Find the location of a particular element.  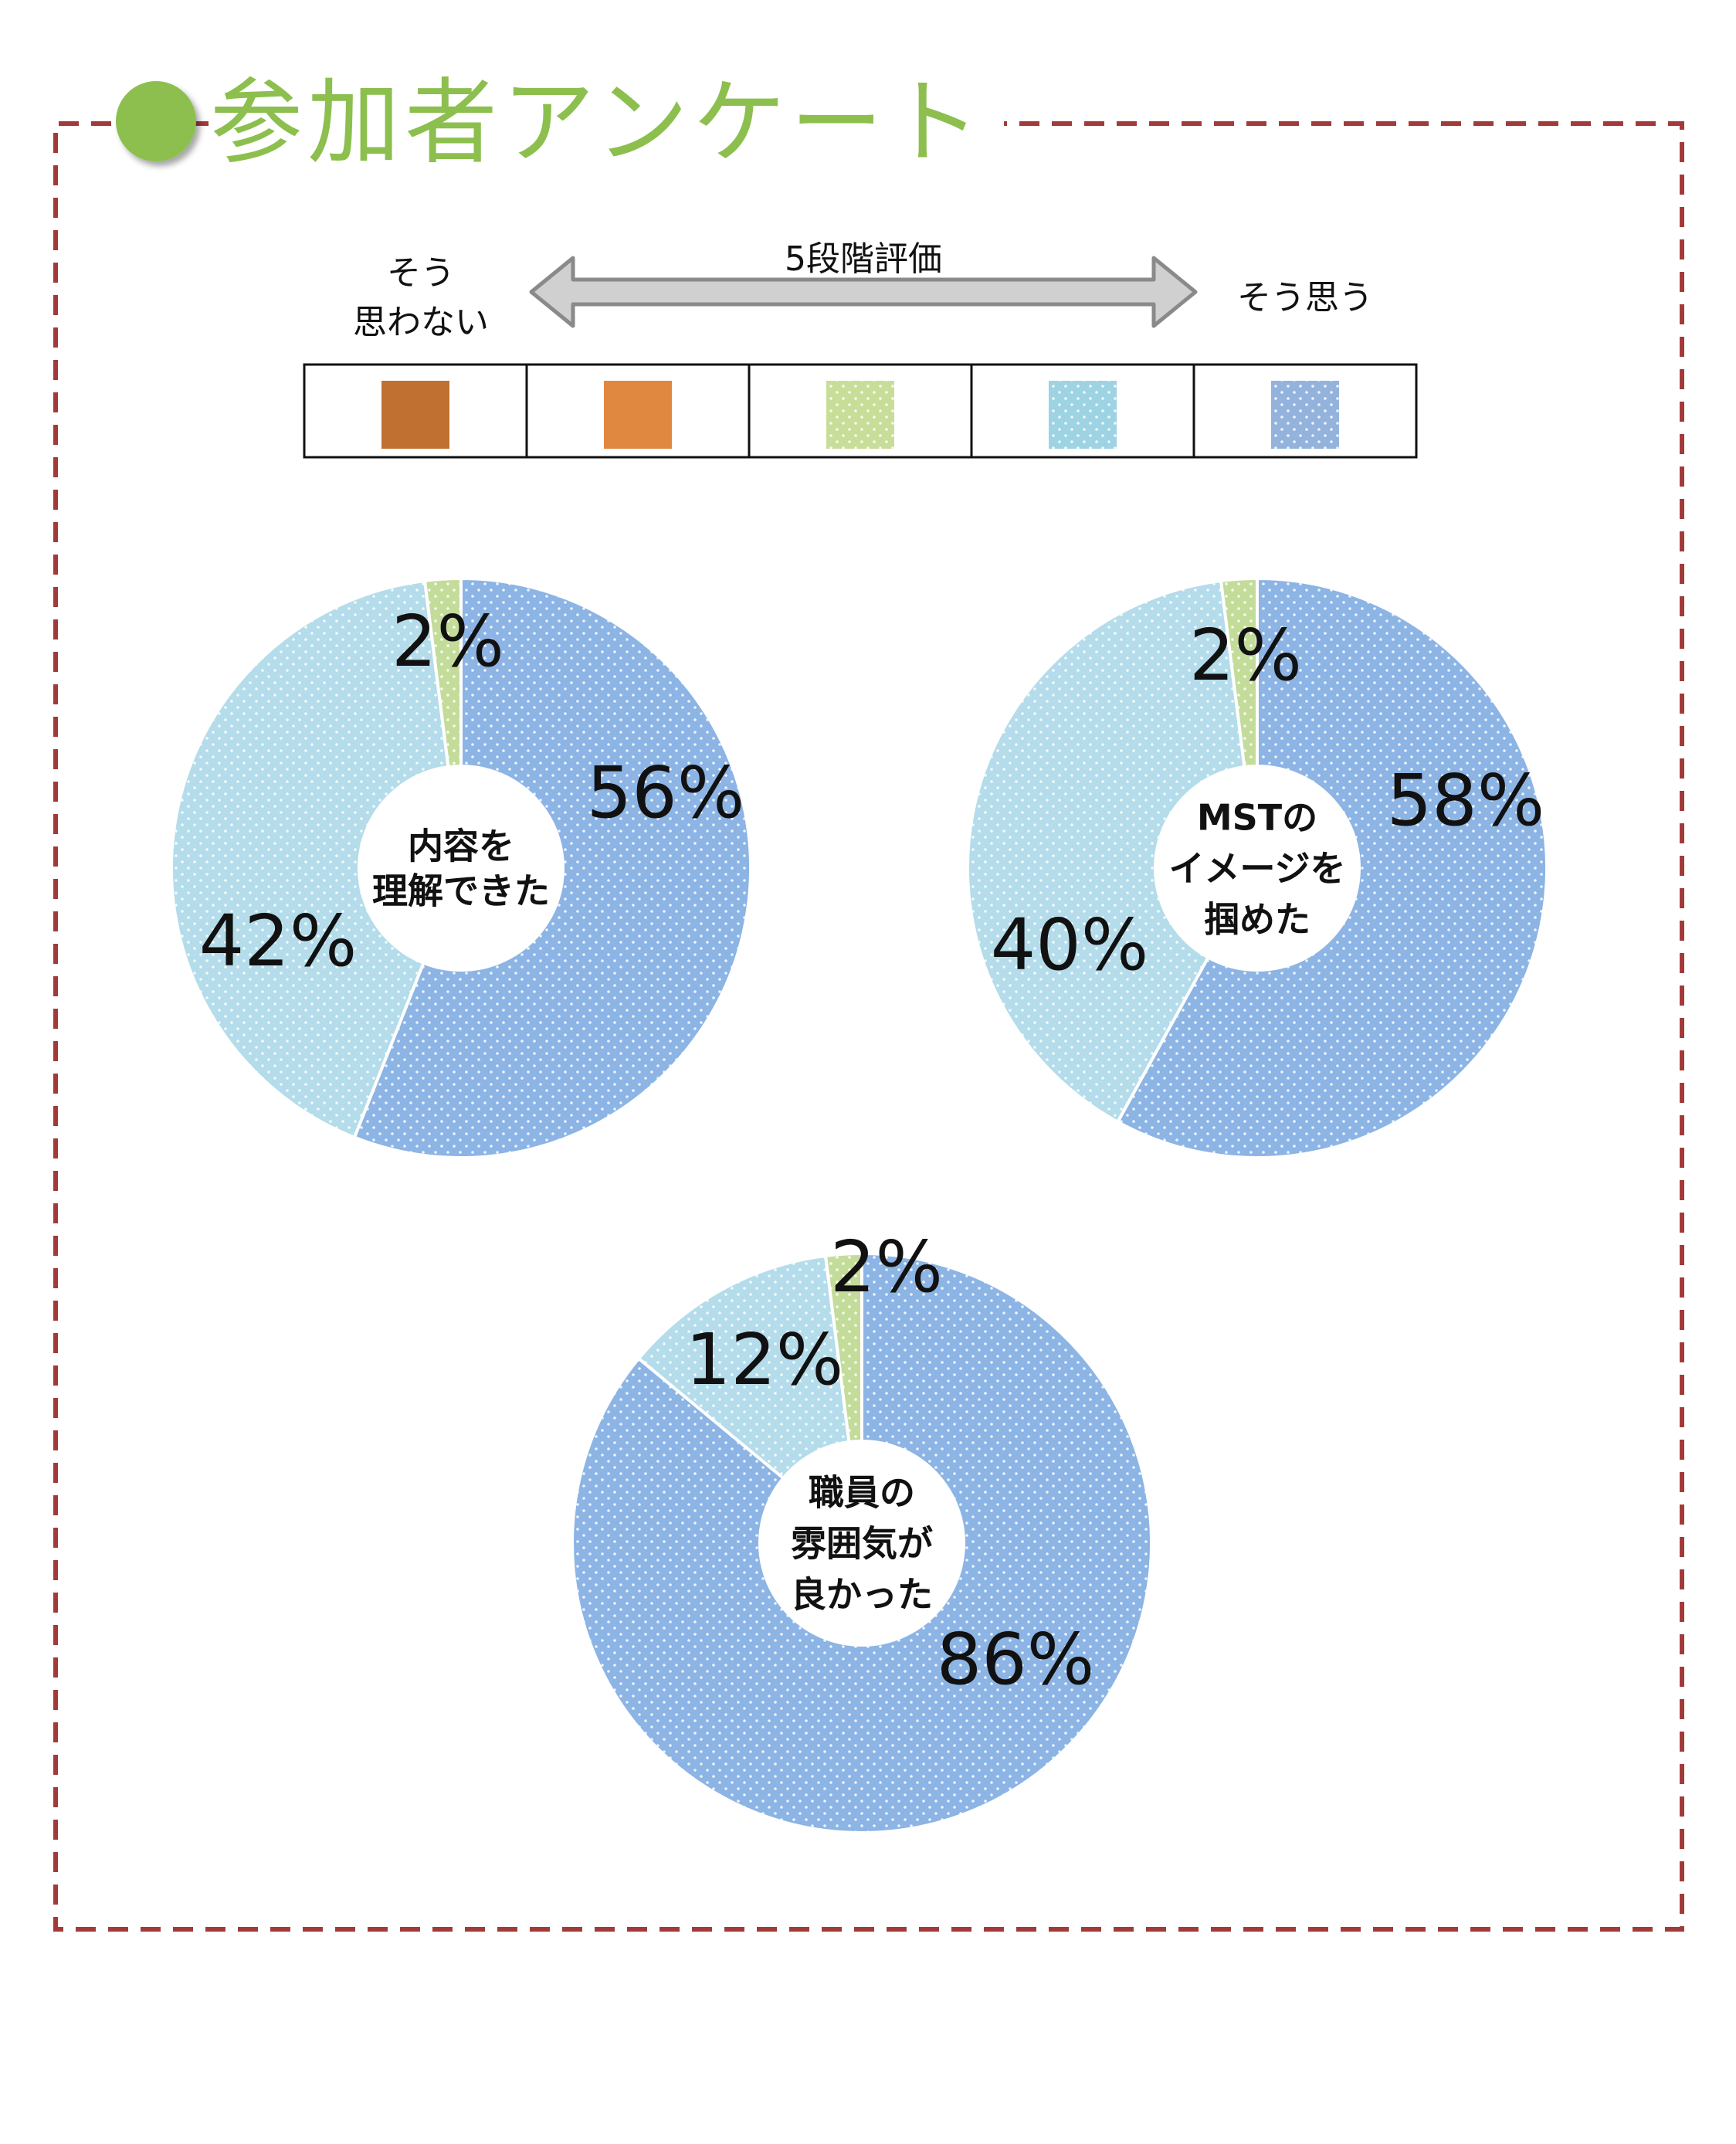

donut-2-data-label-1: 58% is located at coordinates (1465, 800).